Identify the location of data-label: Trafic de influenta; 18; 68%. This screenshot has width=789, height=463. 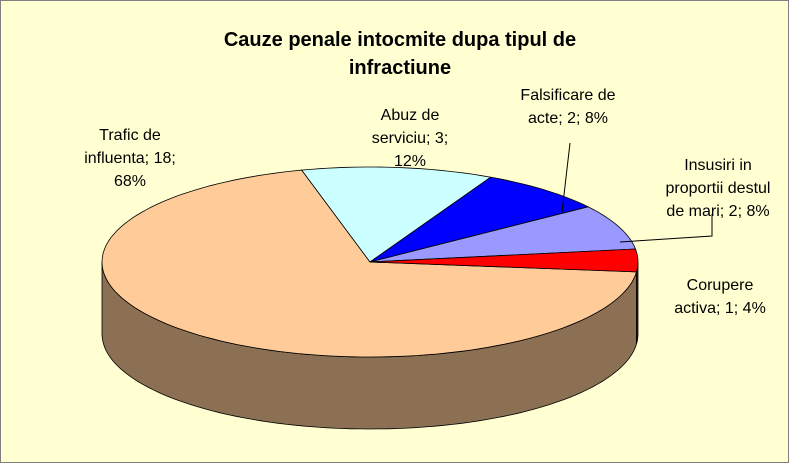
(130, 158).